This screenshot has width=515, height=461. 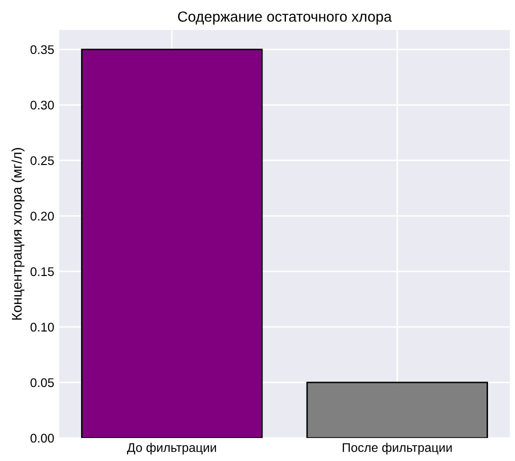 I want to click on y-tick-label: 0.35, so click(x=42, y=49).